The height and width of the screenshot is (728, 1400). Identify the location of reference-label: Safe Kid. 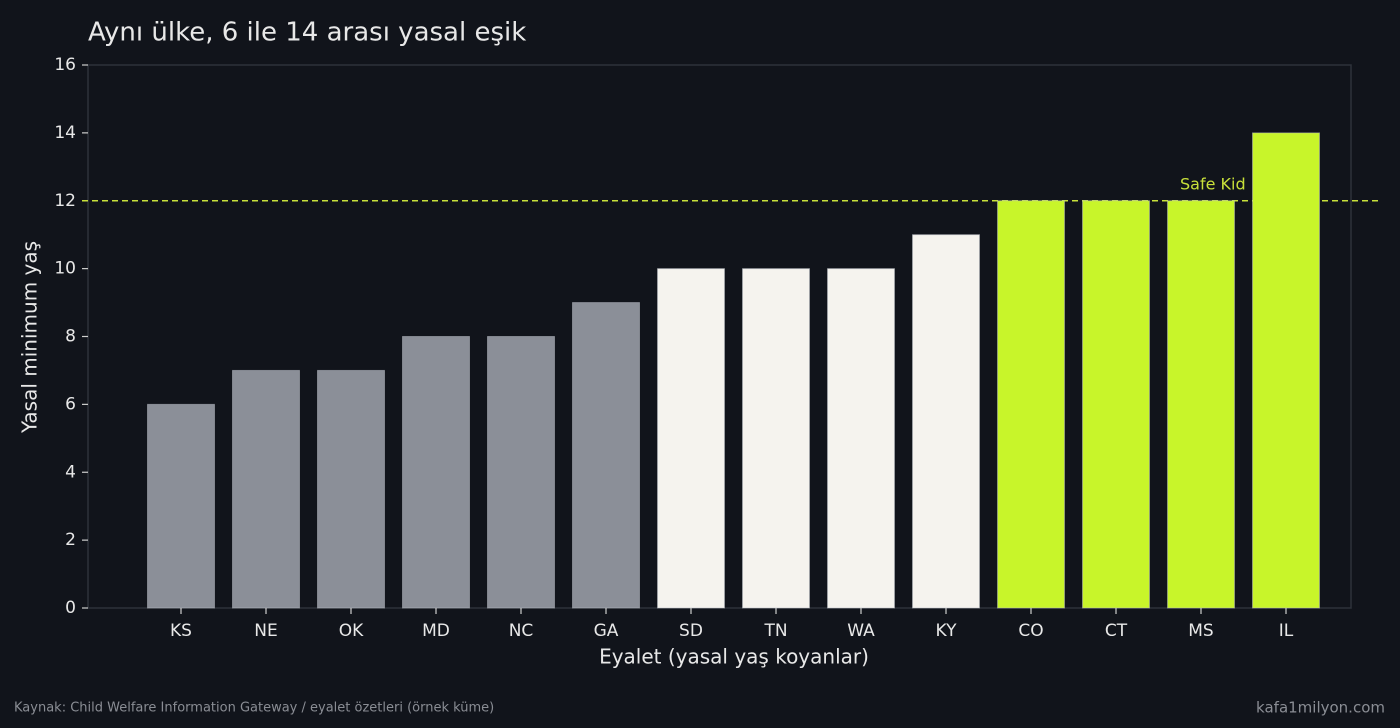
(1213, 183).